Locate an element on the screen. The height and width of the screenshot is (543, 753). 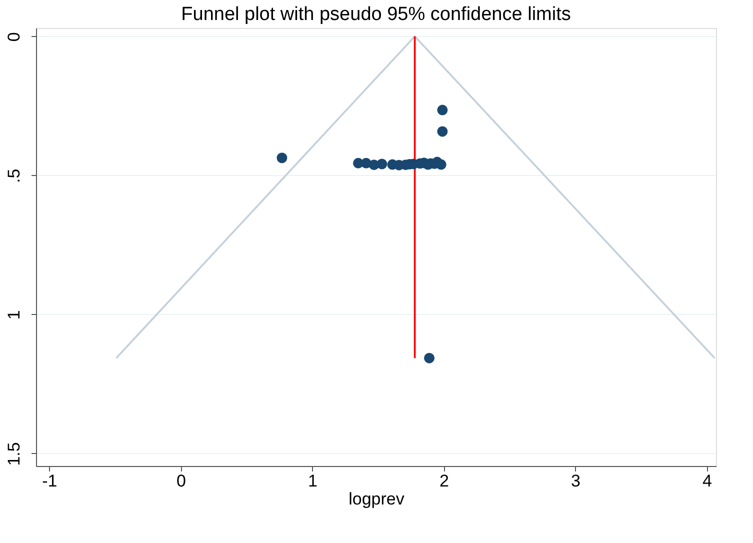
x-tick-label: 3 is located at coordinates (575, 481).